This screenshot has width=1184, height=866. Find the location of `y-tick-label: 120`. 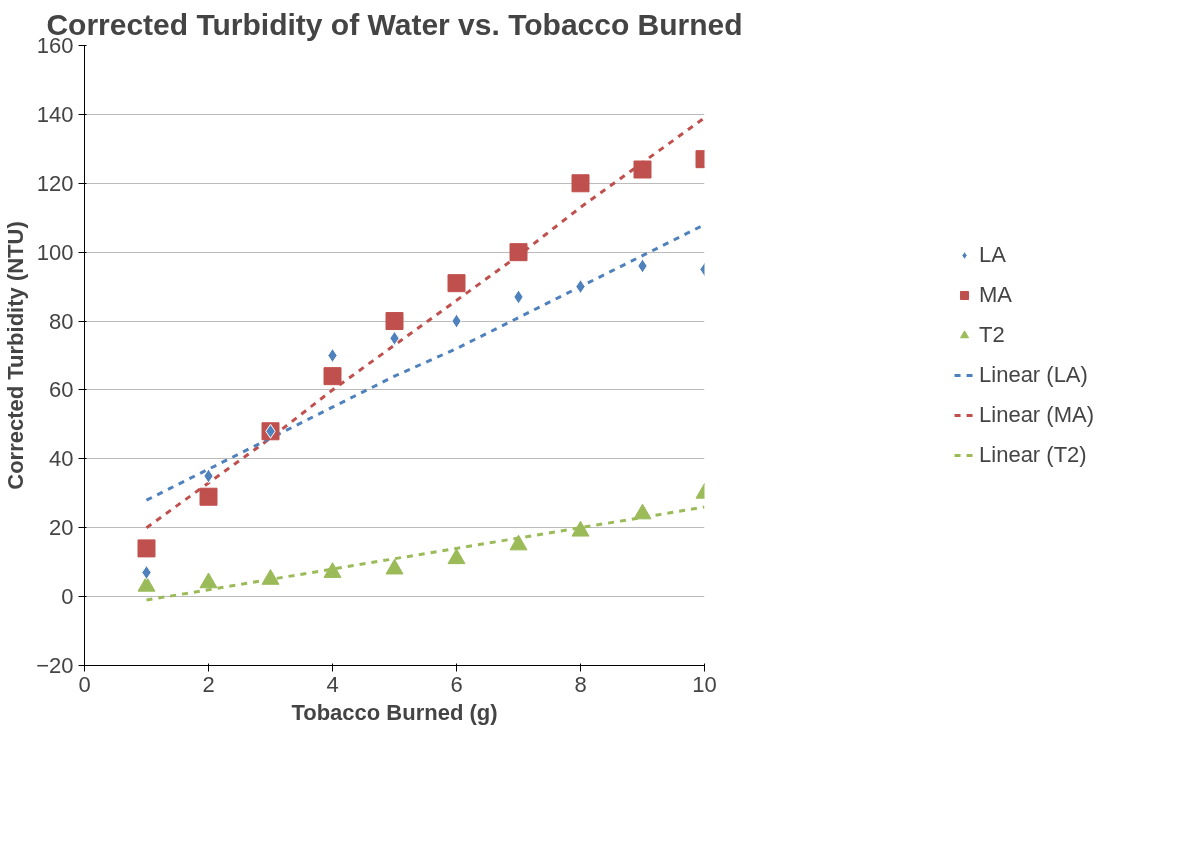

y-tick-label: 120 is located at coordinates (55, 183).